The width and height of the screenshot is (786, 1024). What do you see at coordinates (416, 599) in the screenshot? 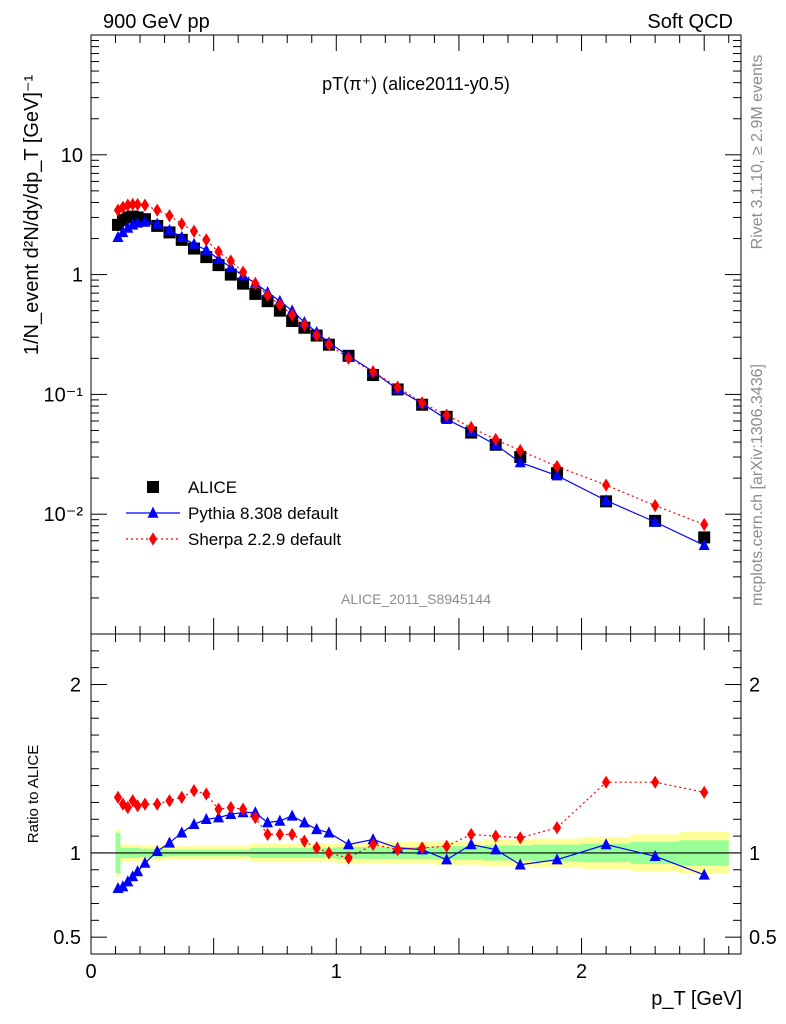
I see `analysis-id-label: ALICE_2011_S8945144` at bounding box center [416, 599].